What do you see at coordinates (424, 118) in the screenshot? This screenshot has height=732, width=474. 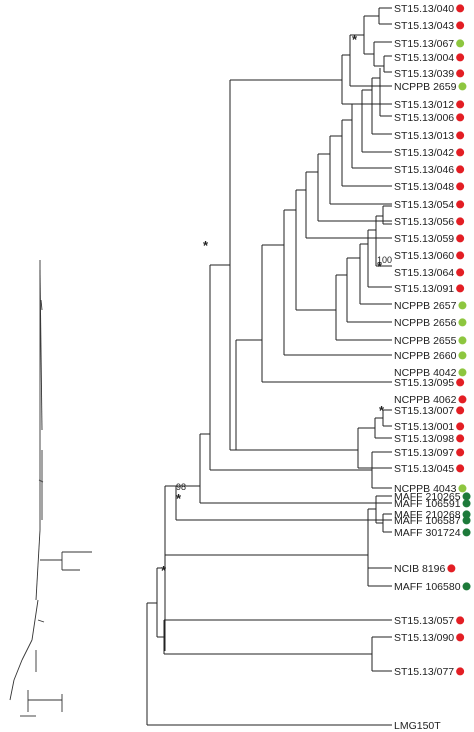 I see `leaf-label: ST15.13/006` at bounding box center [424, 118].